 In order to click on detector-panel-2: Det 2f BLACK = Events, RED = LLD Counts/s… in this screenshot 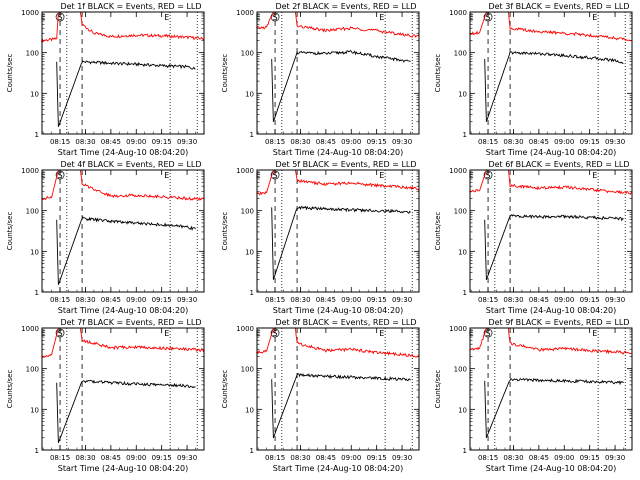, I will do `click(320, 79)`.